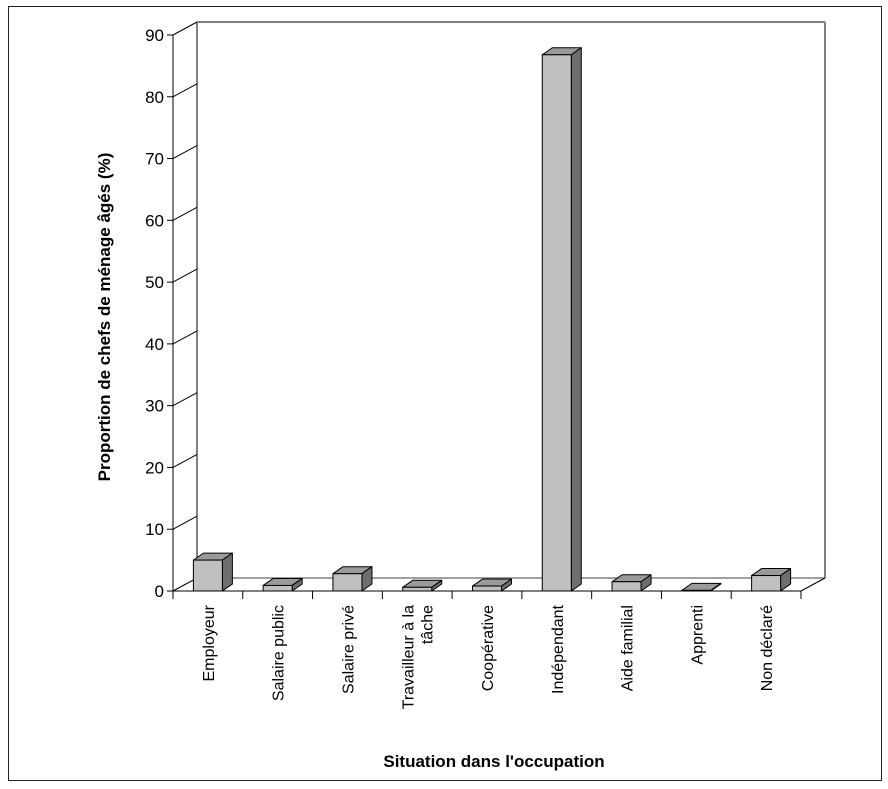 The height and width of the screenshot is (789, 888). Describe the element at coordinates (154, 529) in the screenshot. I see `y-tick-label: 10` at that location.